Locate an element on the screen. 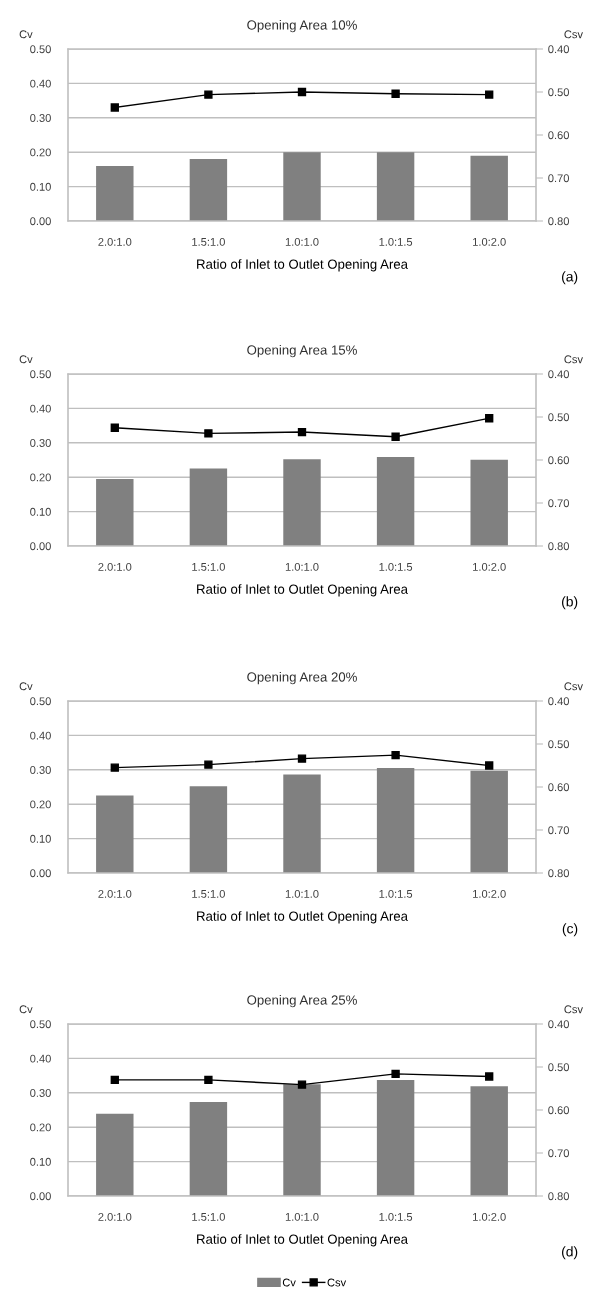 The height and width of the screenshot is (1313, 600). text: (d) is located at coordinates (570, 1253).